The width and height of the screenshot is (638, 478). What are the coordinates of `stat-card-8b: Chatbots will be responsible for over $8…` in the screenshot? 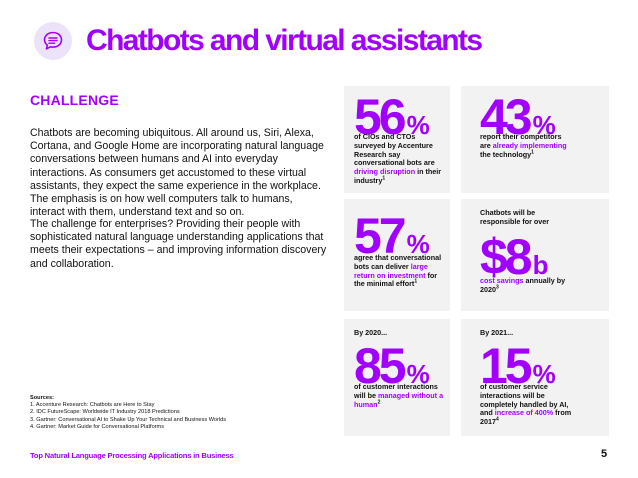 It's located at (535, 255).